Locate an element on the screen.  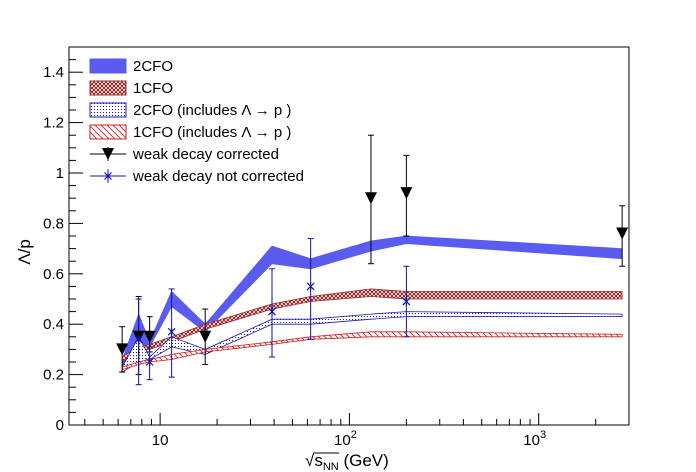
legend-label-1: 1CFO is located at coordinates (153, 88).